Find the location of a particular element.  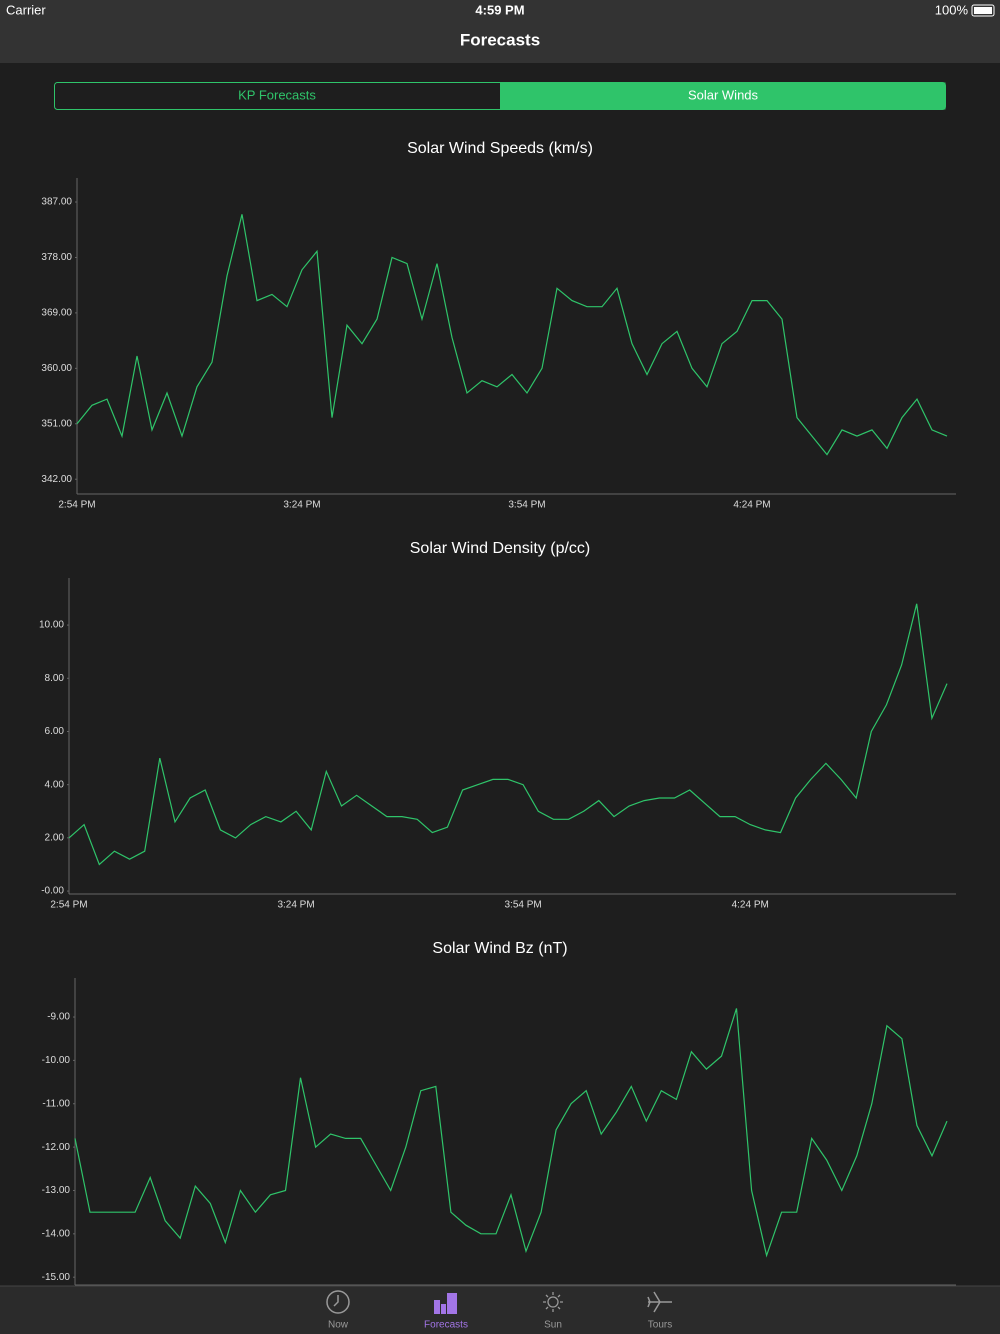

clock-hands is located at coordinates (336, 1301).